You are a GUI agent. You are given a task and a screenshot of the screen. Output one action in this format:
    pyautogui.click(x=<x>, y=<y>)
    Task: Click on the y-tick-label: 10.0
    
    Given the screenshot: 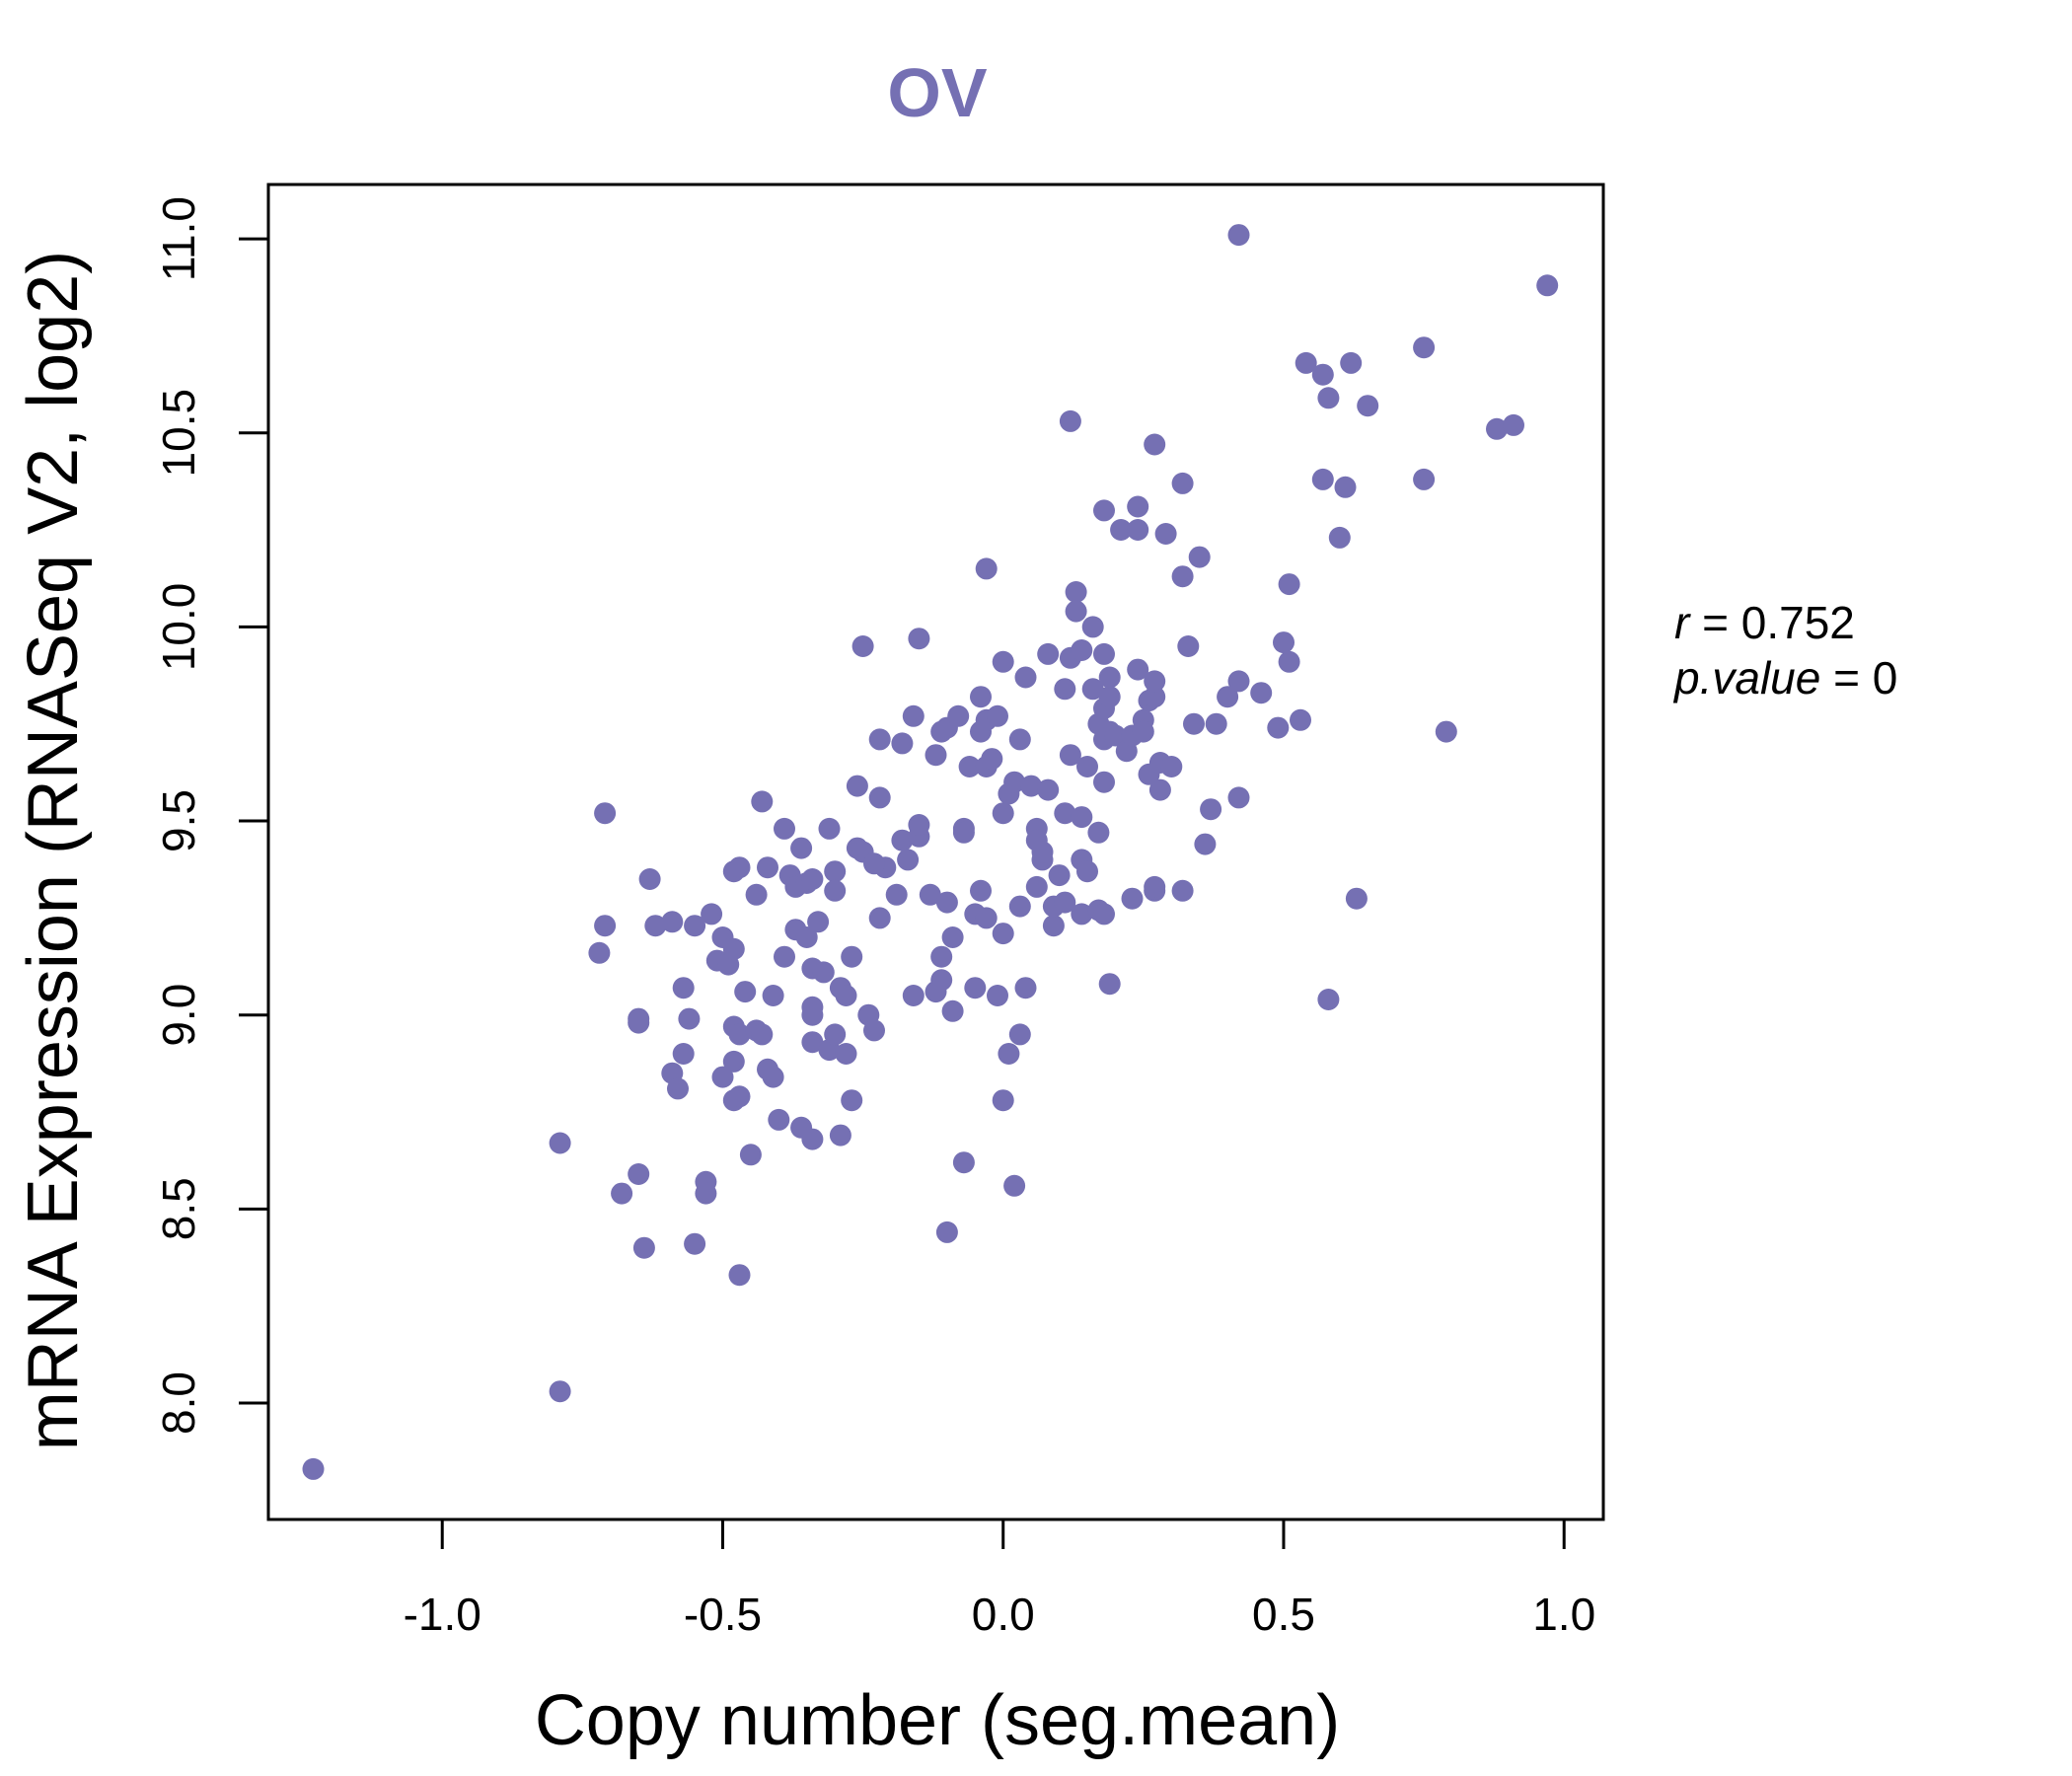 What is the action you would take?
    pyautogui.click(x=179, y=628)
    